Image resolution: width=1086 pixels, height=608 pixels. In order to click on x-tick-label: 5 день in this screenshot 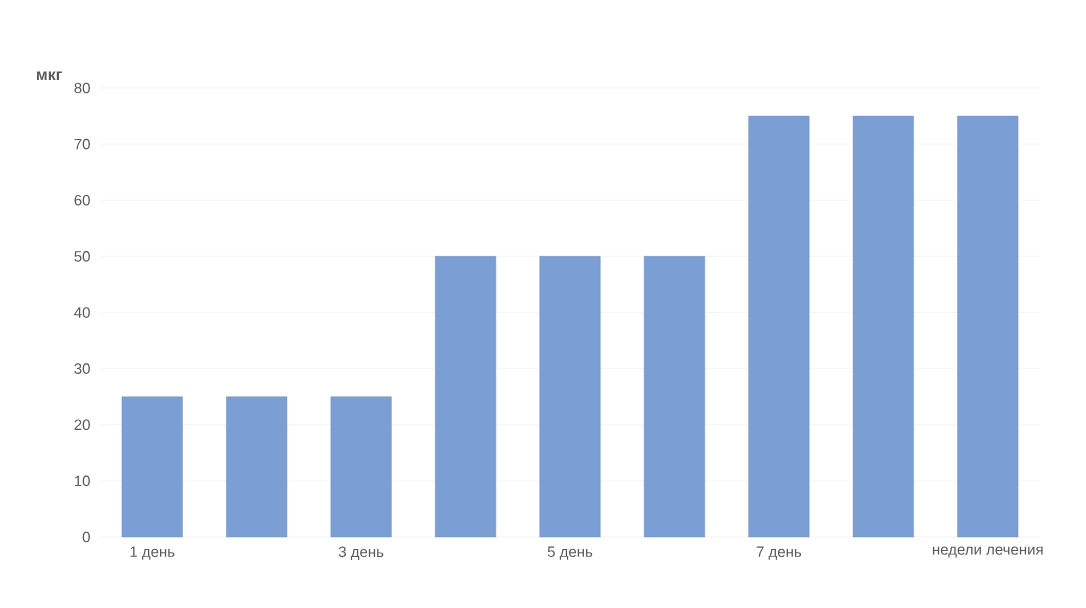, I will do `click(570, 553)`.